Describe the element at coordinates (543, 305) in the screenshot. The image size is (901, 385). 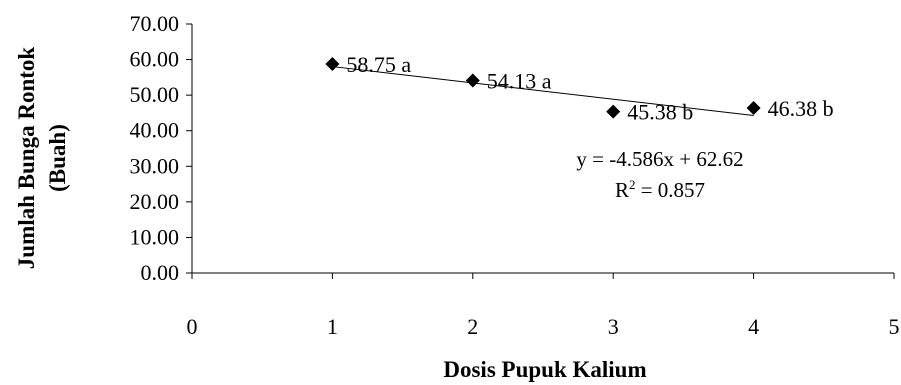
I see `x-axis: 0 1 2 3 4 5` at that location.